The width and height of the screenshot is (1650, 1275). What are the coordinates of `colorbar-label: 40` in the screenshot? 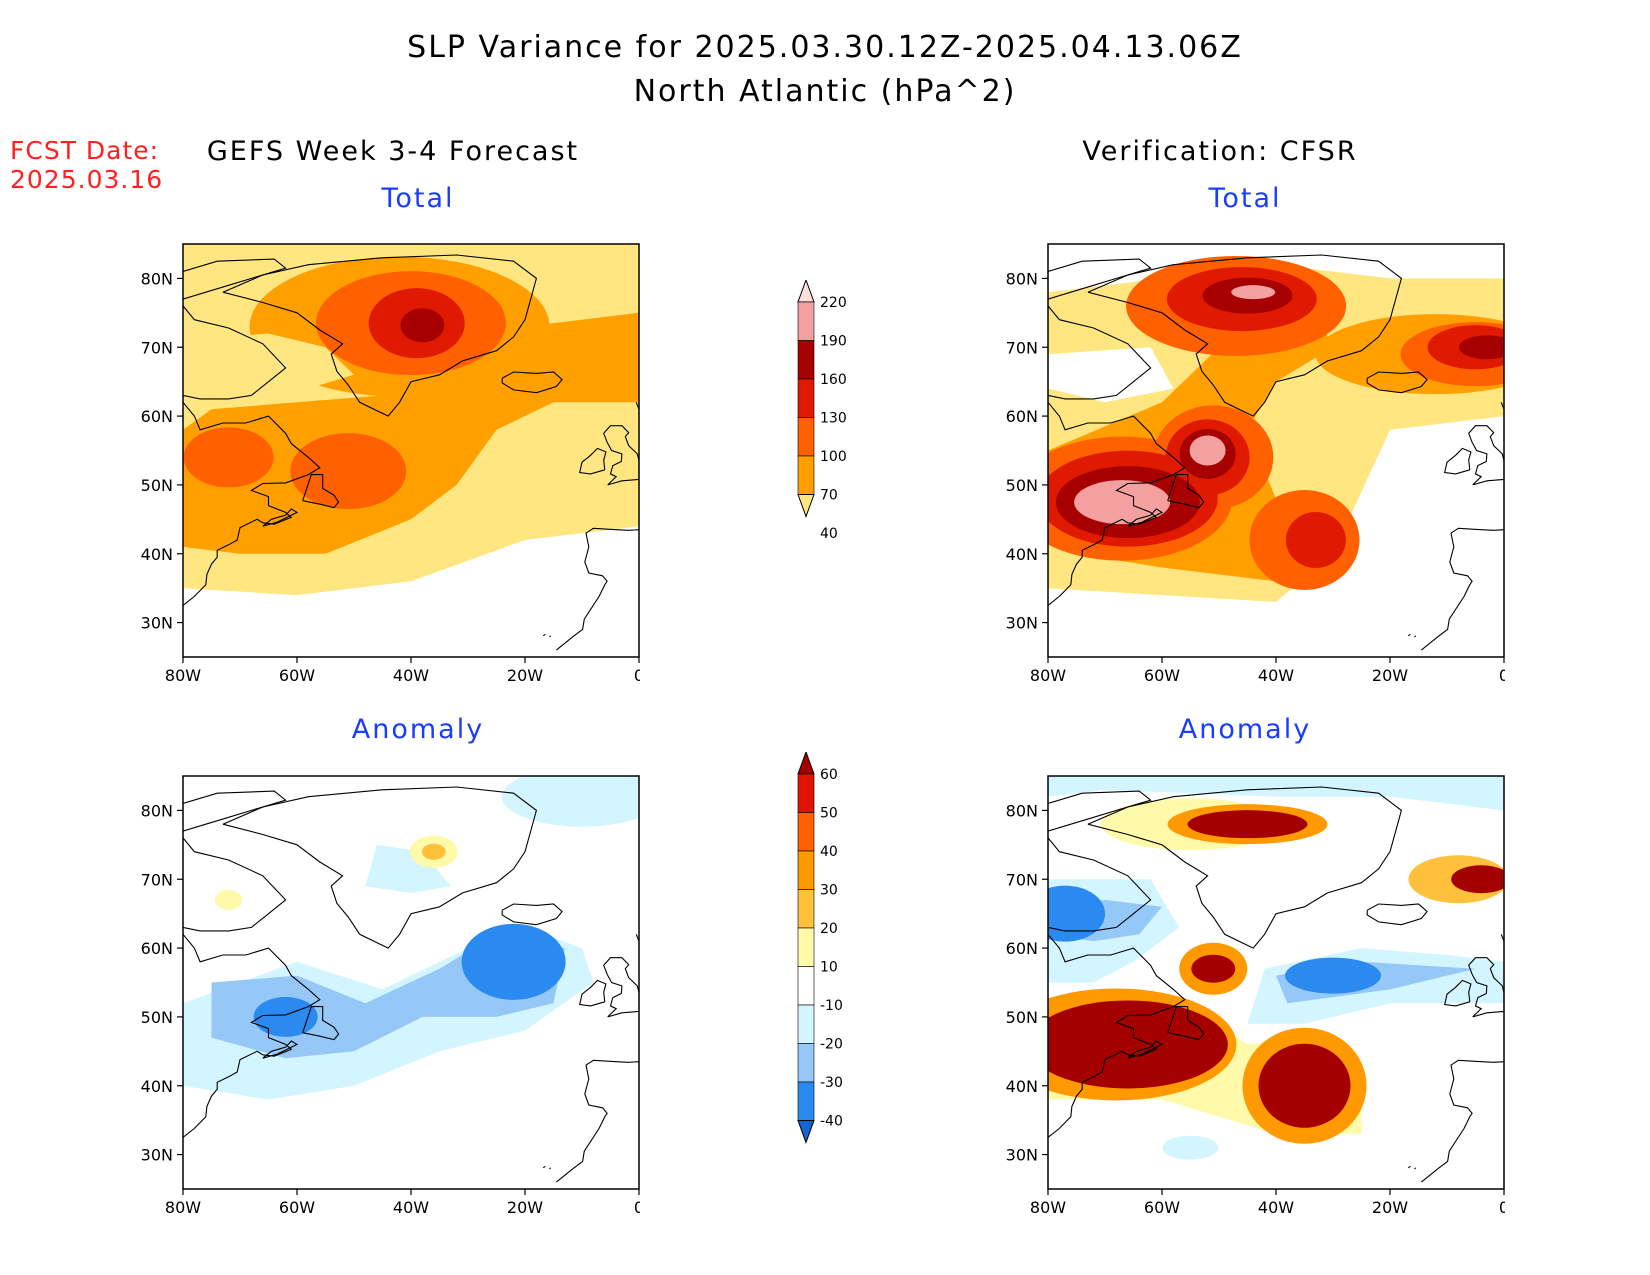 It's located at (829, 852).